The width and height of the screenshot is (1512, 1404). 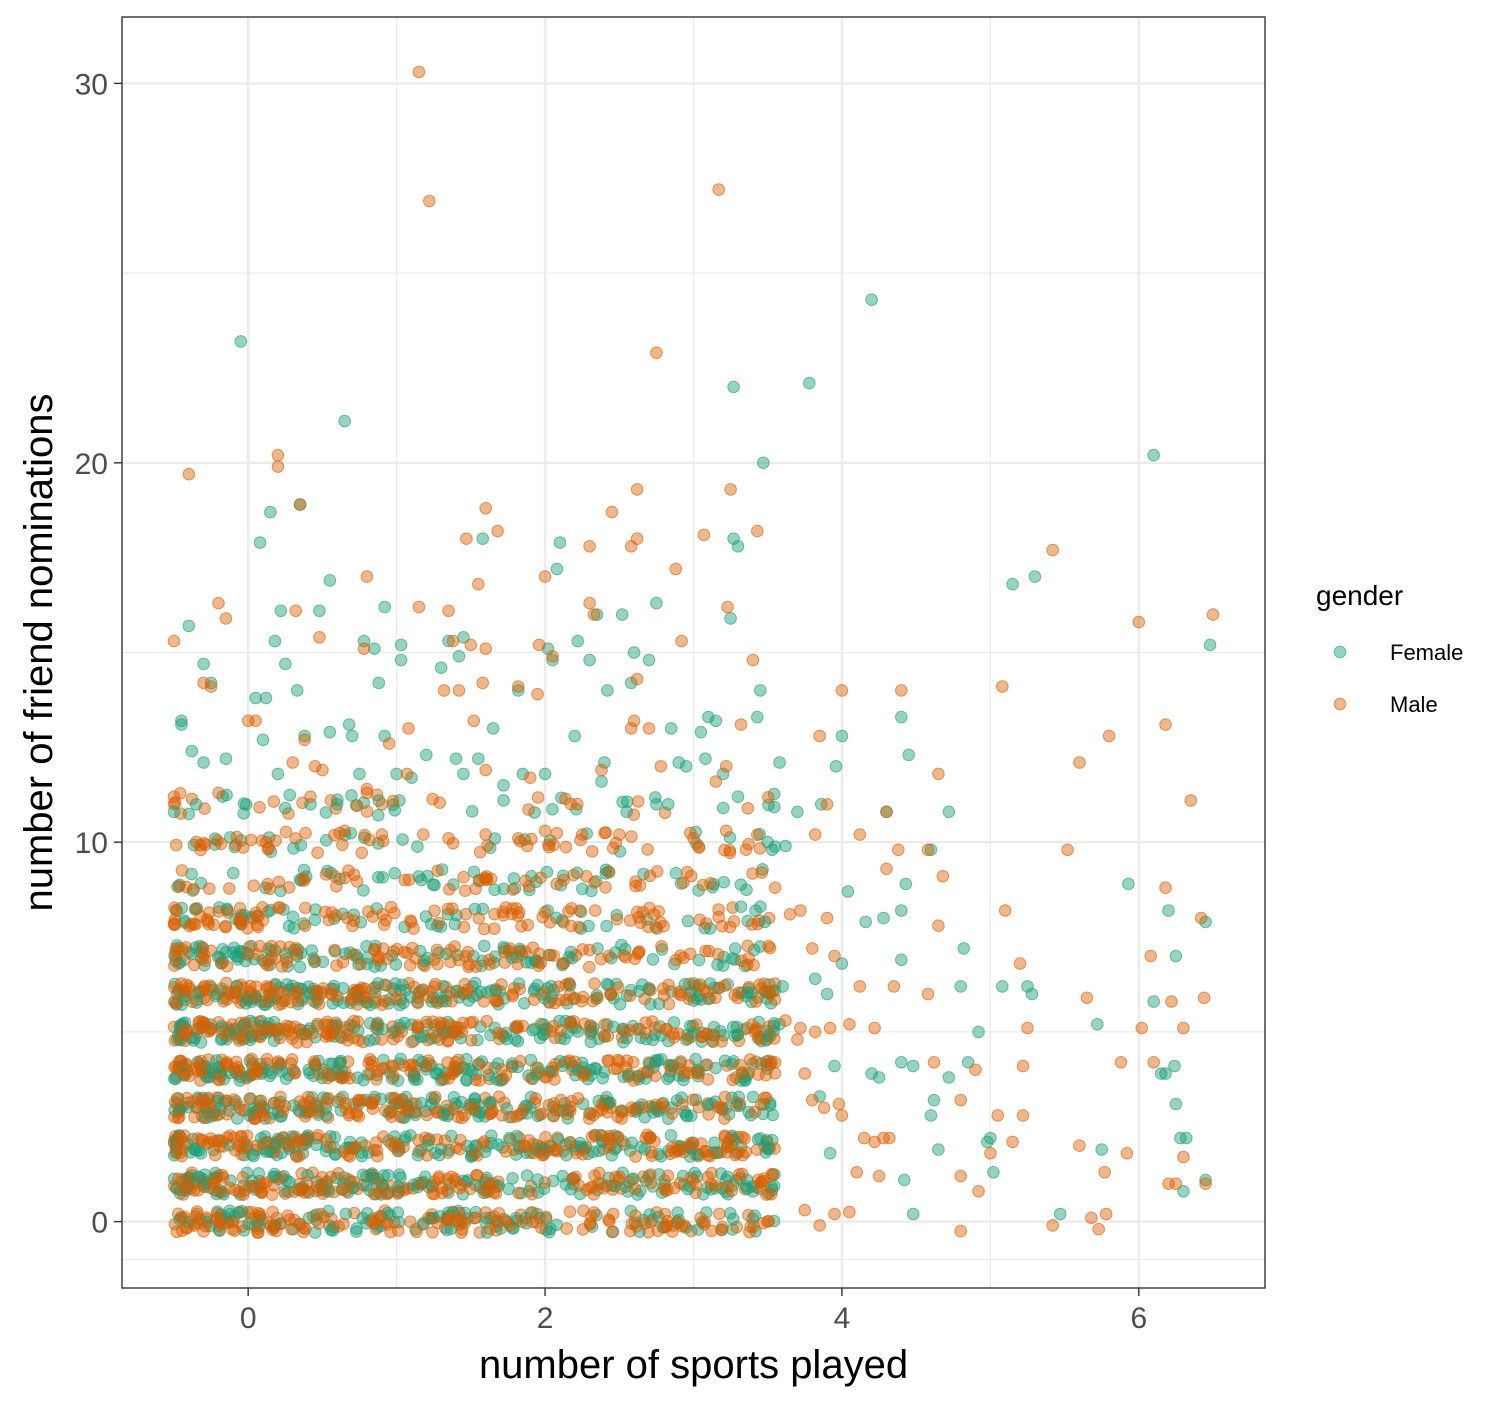 I want to click on x-tick-label: 4, so click(x=842, y=1318).